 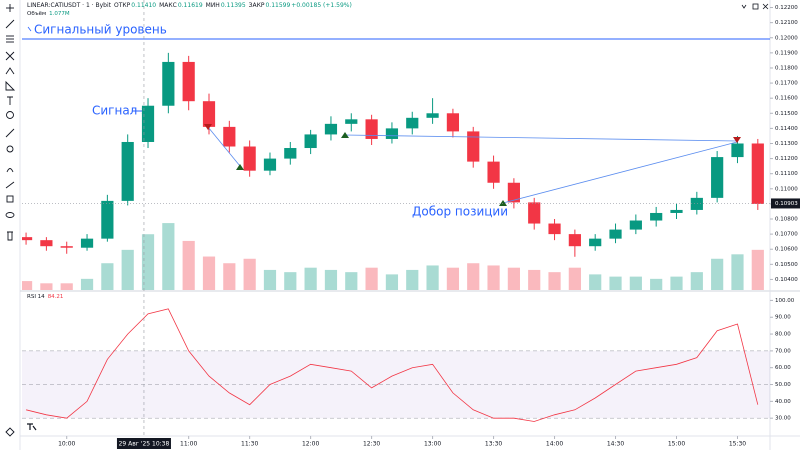 I want to click on tool-text, so click(x=10, y=100).